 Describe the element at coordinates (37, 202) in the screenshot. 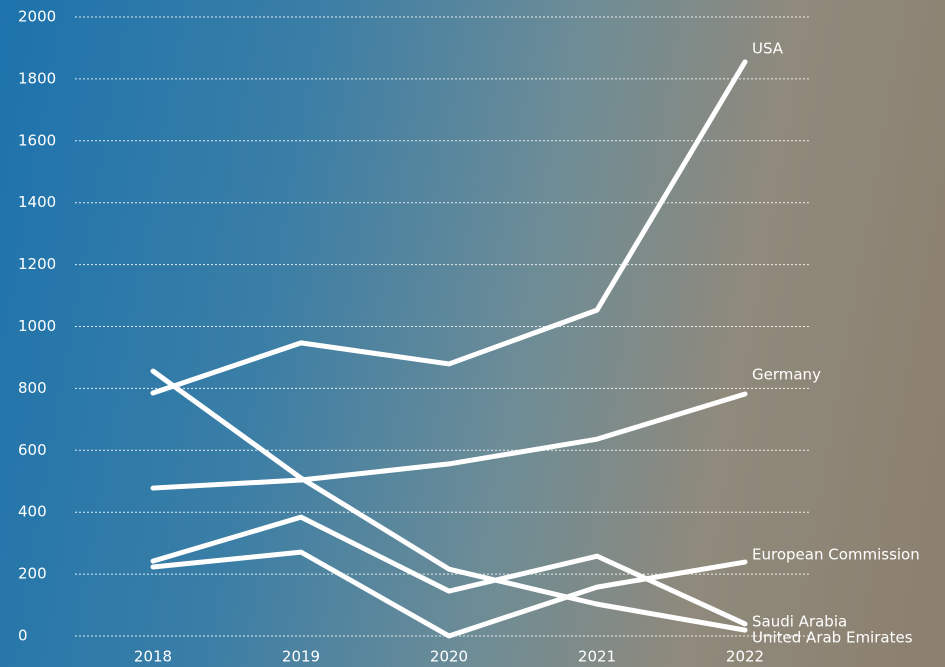

I see `y-tick-label: 1400` at that location.